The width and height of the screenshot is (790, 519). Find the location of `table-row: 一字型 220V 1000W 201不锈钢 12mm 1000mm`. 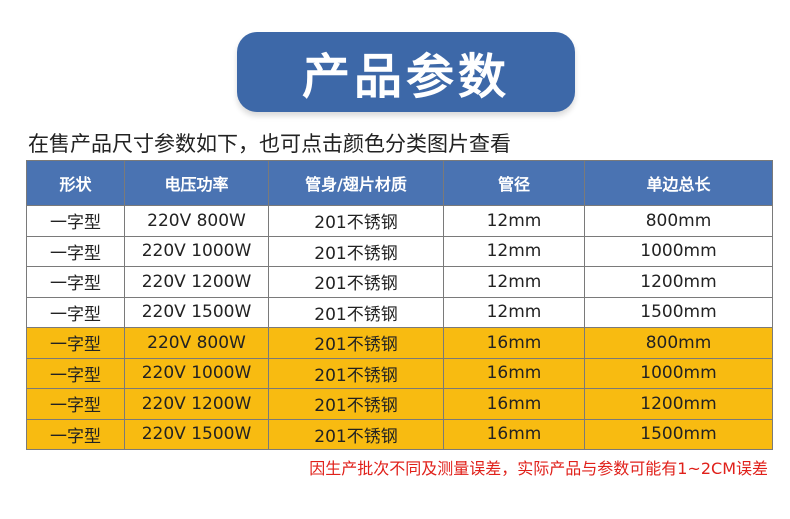

table-row: 一字型 220V 1000W 201不锈钢 12mm 1000mm is located at coordinates (399, 251).